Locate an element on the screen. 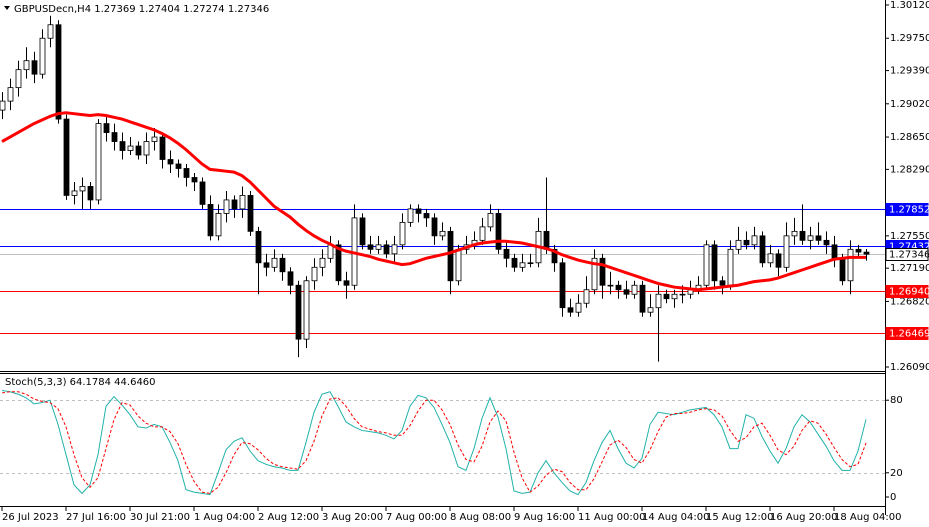 The height and width of the screenshot is (527, 929). y-tick-label: 1.29020 is located at coordinates (909, 104).